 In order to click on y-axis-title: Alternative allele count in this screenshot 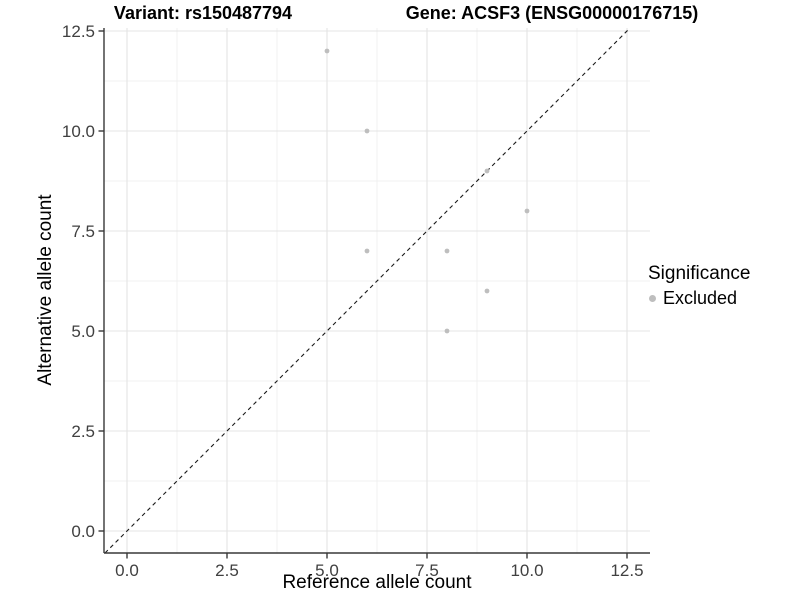, I will do `click(45, 290)`.